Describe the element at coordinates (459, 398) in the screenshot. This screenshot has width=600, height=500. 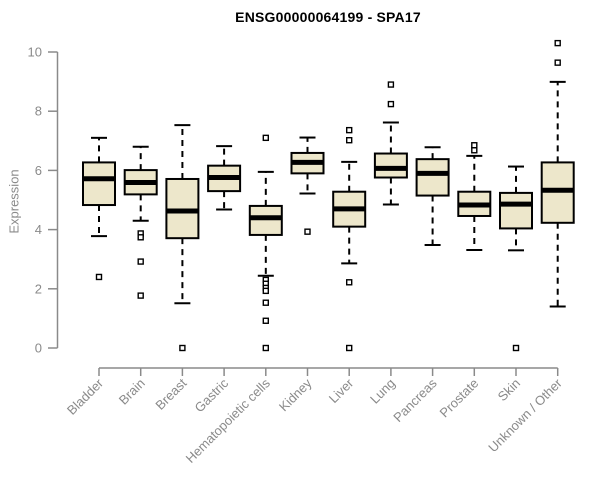
I see `x-category-label: Prostate` at that location.